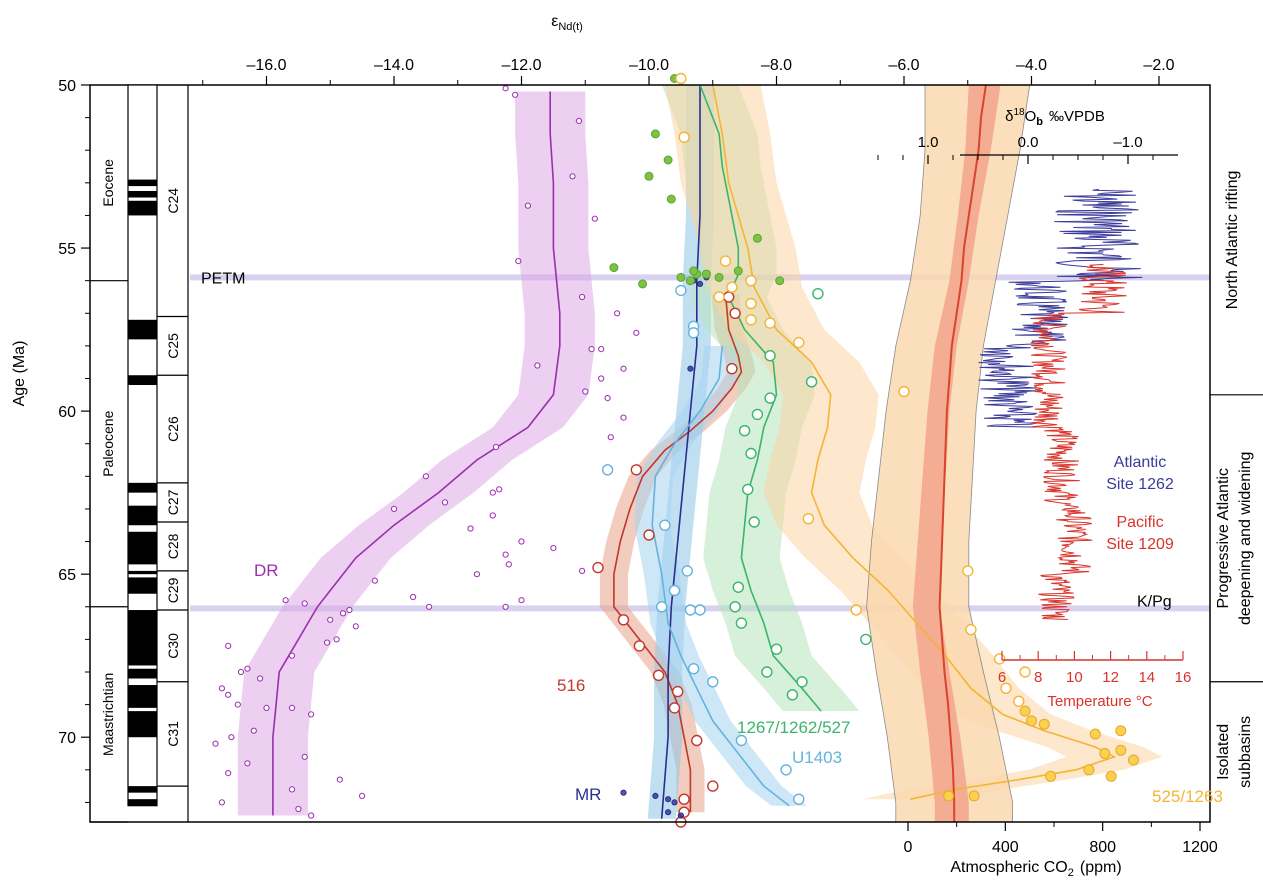 The image size is (1263, 889). What do you see at coordinates (173, 201) in the screenshot?
I see `chron-label-c24: C24` at bounding box center [173, 201].